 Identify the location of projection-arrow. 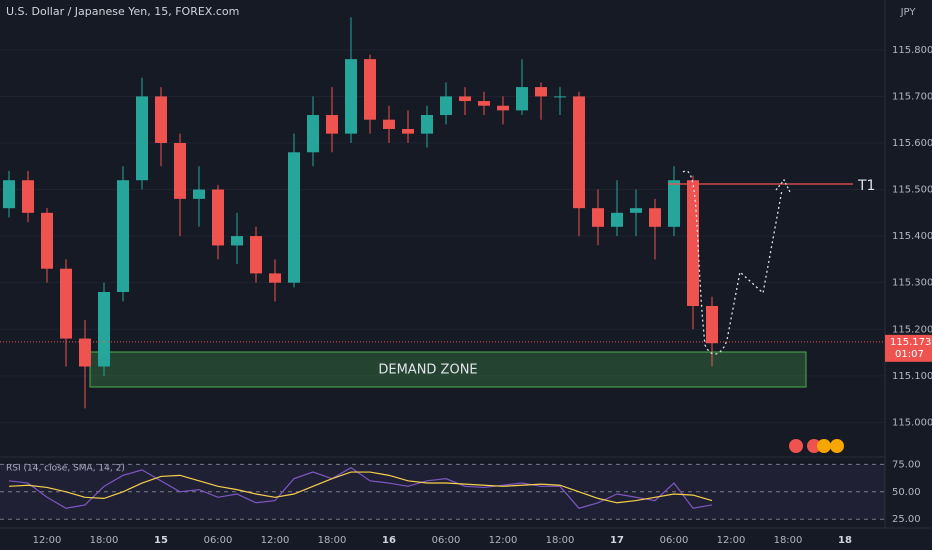
(783, 185).